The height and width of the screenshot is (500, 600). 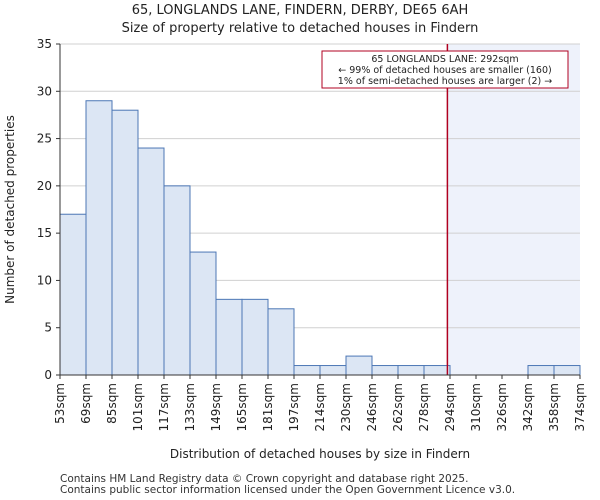 What do you see at coordinates (86, 403) in the screenshot?
I see `x-tick-label: 69sqm` at bounding box center [86, 403].